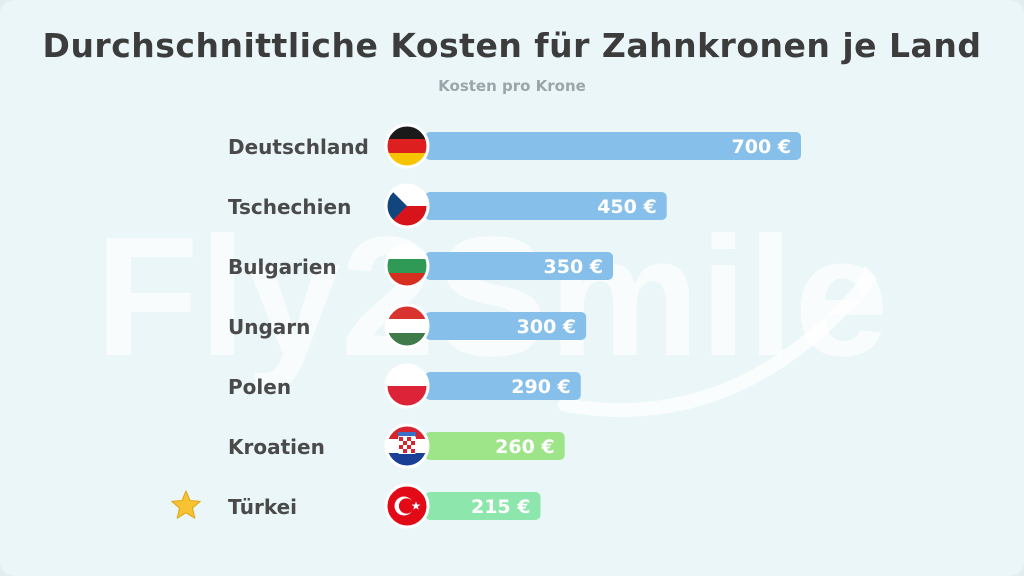 The height and width of the screenshot is (576, 1024). What do you see at coordinates (512, 86) in the screenshot?
I see `chart-subtitle: Kosten pro Krone` at bounding box center [512, 86].